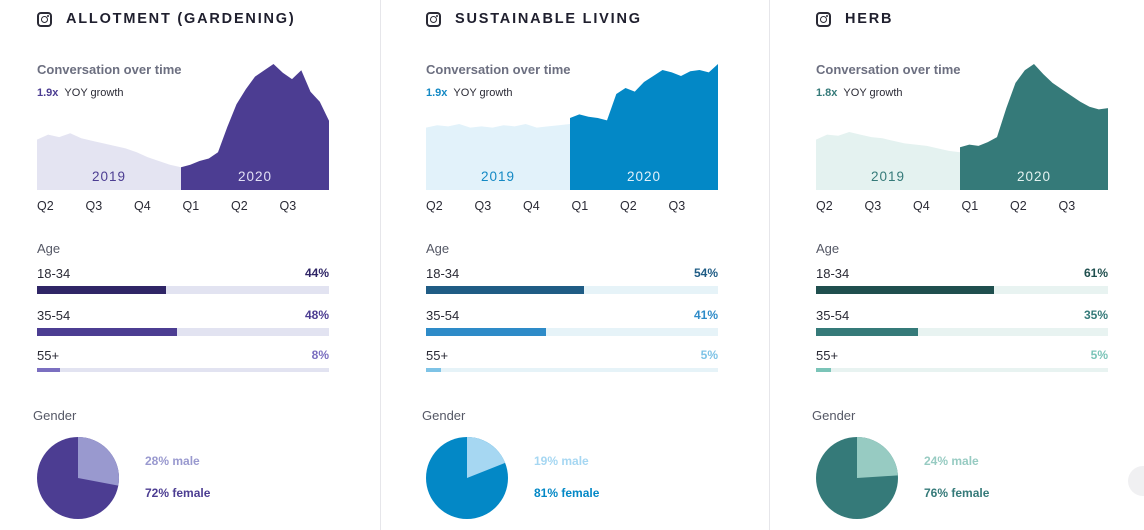 The height and width of the screenshot is (530, 1144). What do you see at coordinates (1095, 315) in the screenshot?
I see `age-percent: 35%` at bounding box center [1095, 315].